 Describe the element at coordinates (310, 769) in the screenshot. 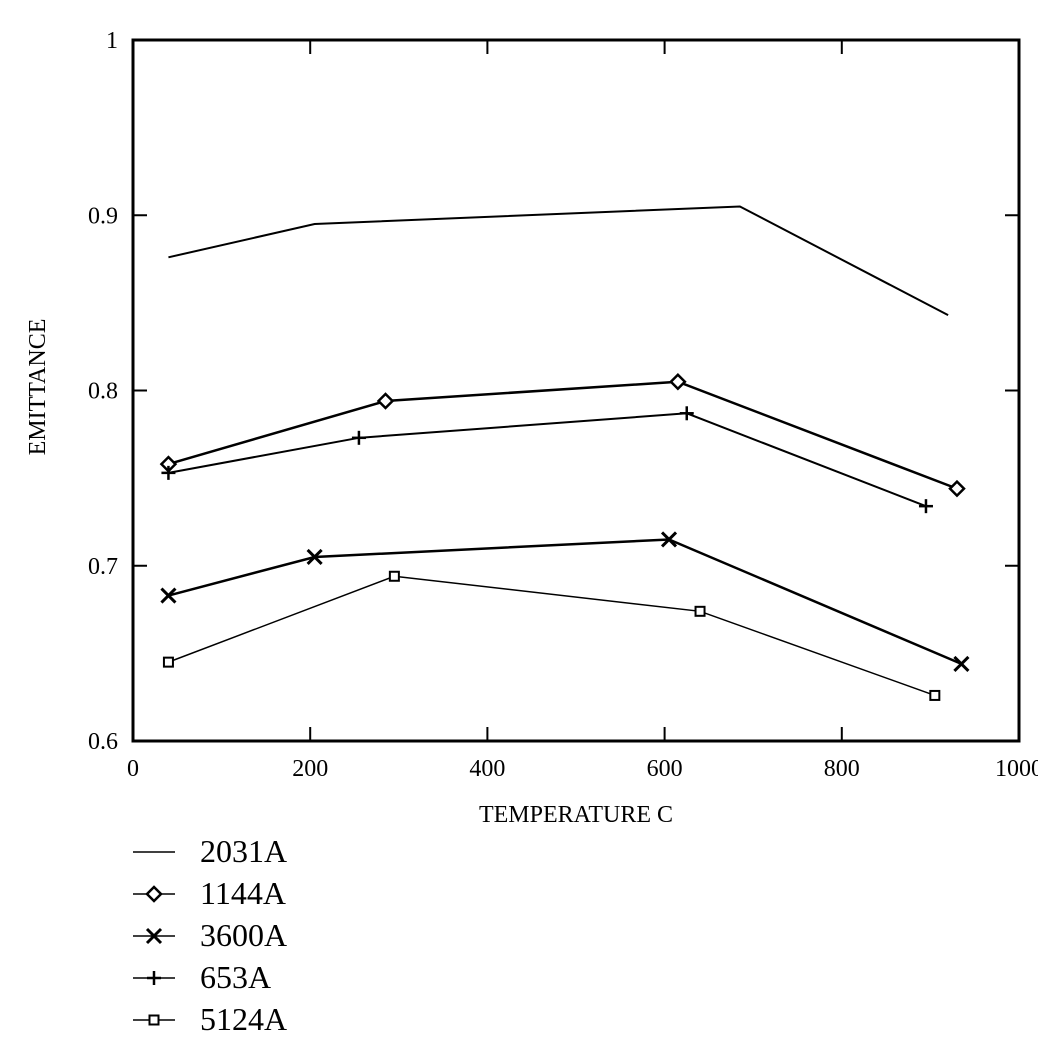

I see `x-tick-label: 200` at that location.